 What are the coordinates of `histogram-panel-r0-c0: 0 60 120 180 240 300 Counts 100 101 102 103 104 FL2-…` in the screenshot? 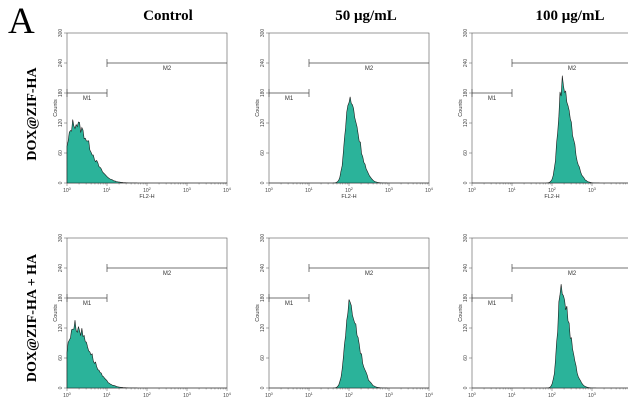 It's located at (142, 114).